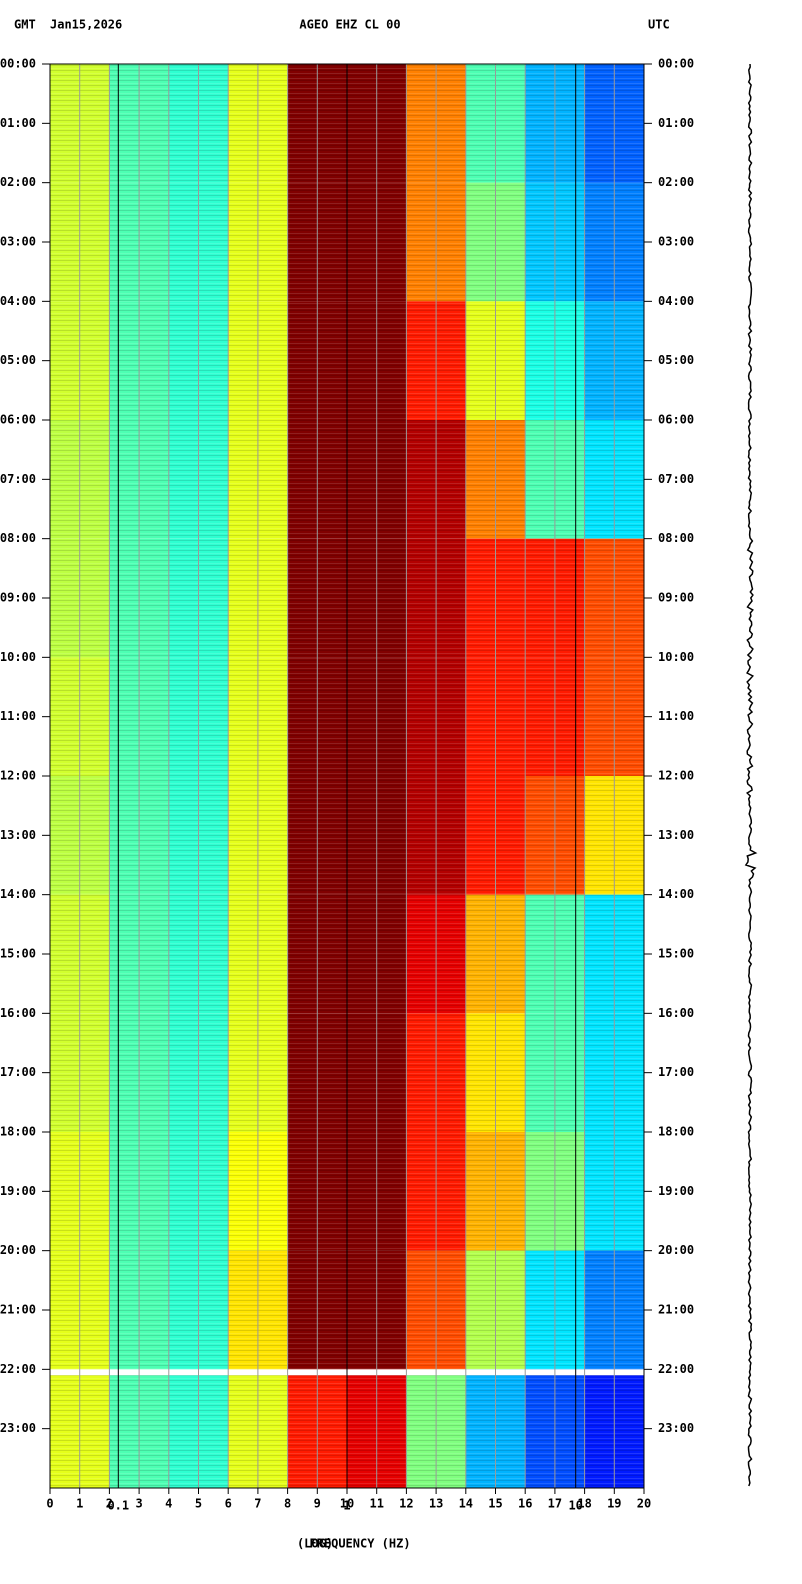 This screenshot has width=802, height=1584. Describe the element at coordinates (359, 1544) in the screenshot. I see `x-axis-title: FREQUENCY (HZ)` at that location.